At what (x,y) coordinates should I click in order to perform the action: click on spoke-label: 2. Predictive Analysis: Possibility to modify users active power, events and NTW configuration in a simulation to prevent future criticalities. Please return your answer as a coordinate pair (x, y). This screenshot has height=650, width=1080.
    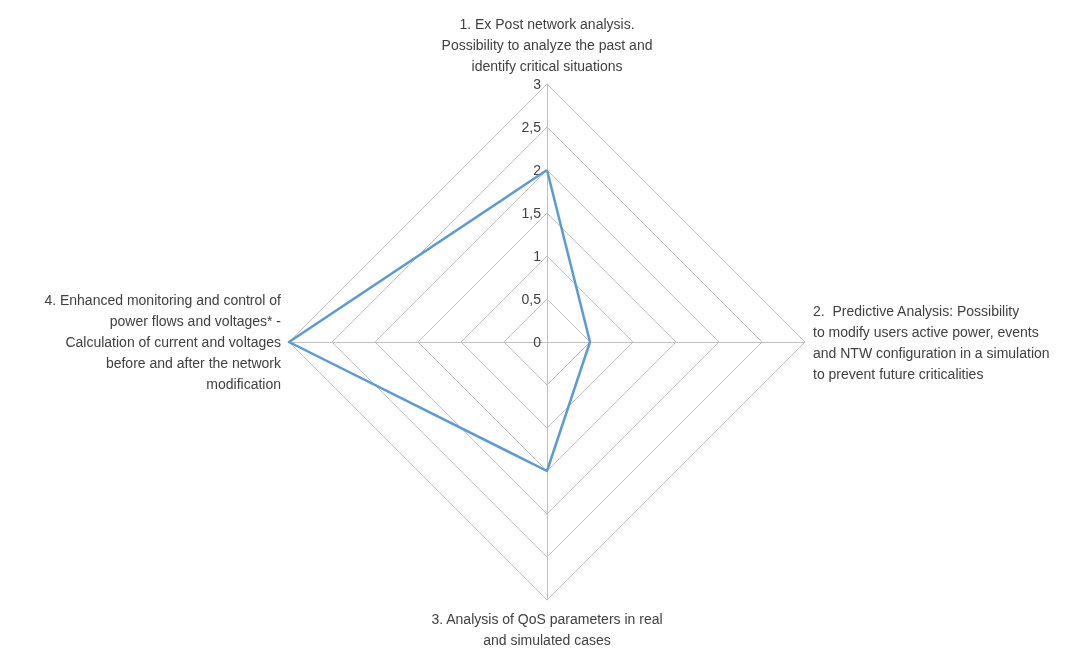
    Looking at the image, I should click on (931, 342).